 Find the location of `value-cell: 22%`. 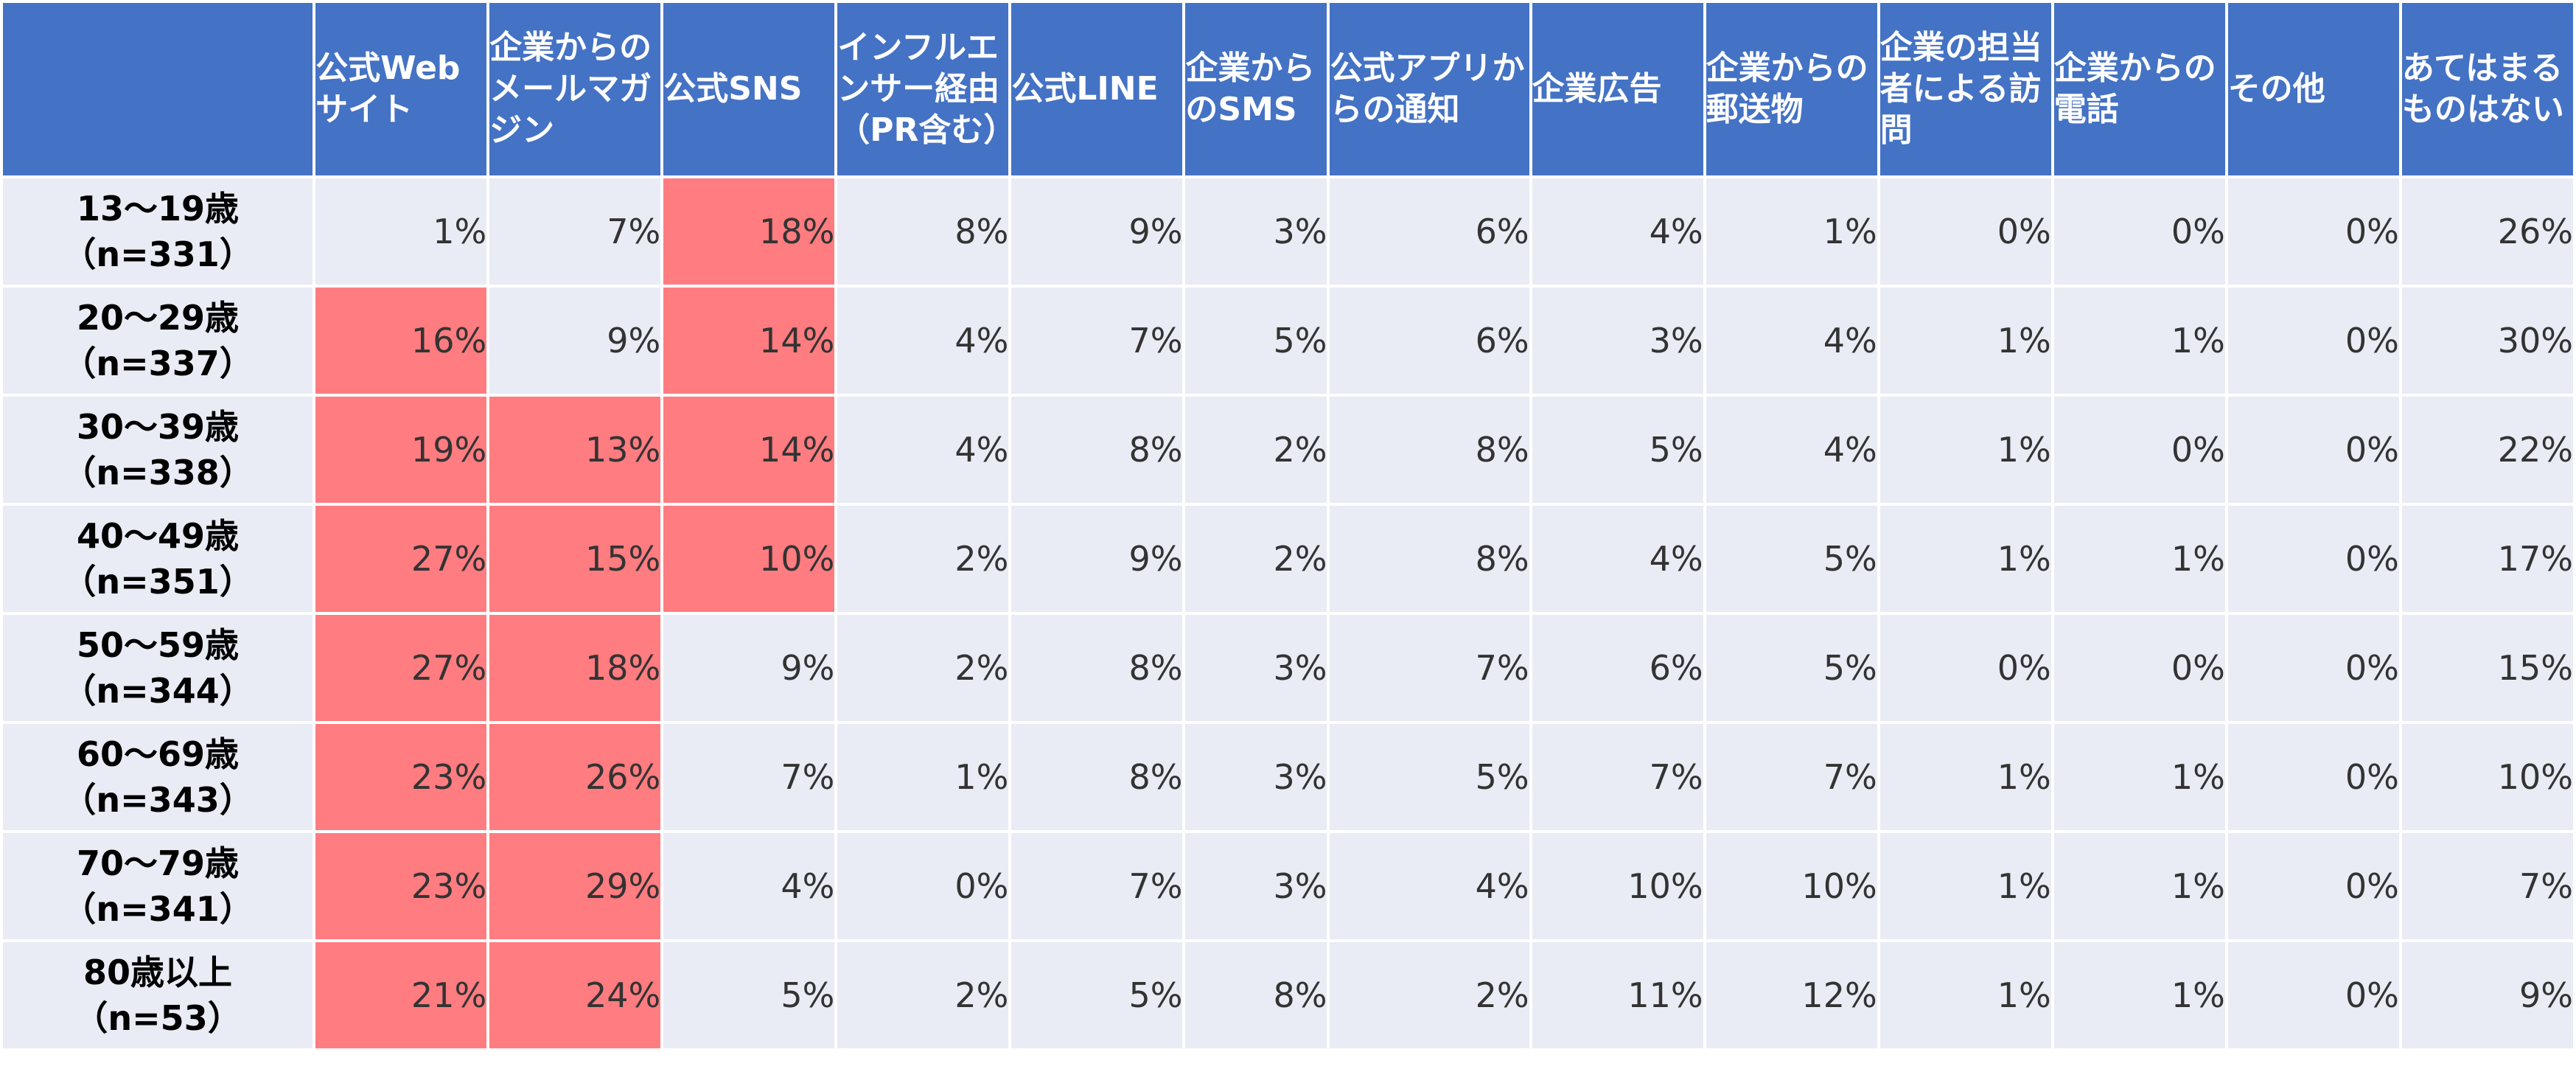

value-cell: 22% is located at coordinates (2487, 450).